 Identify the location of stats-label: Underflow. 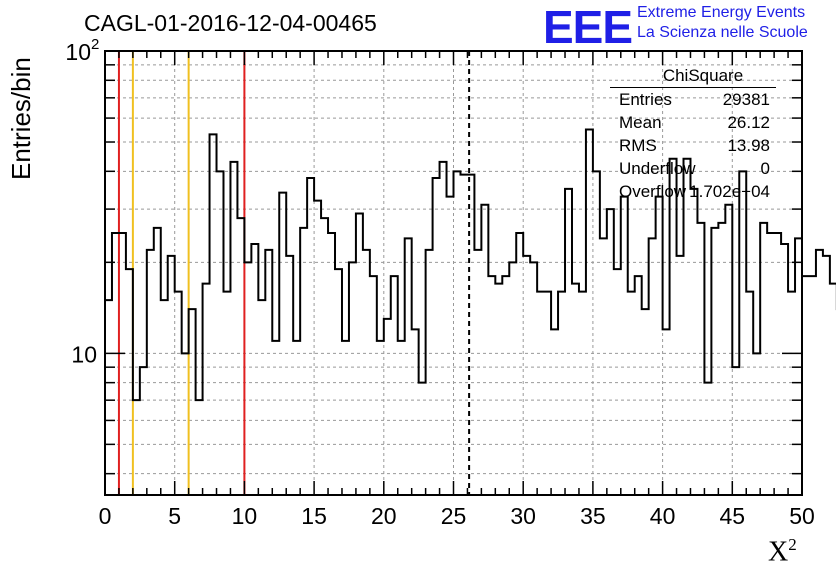
(657, 168).